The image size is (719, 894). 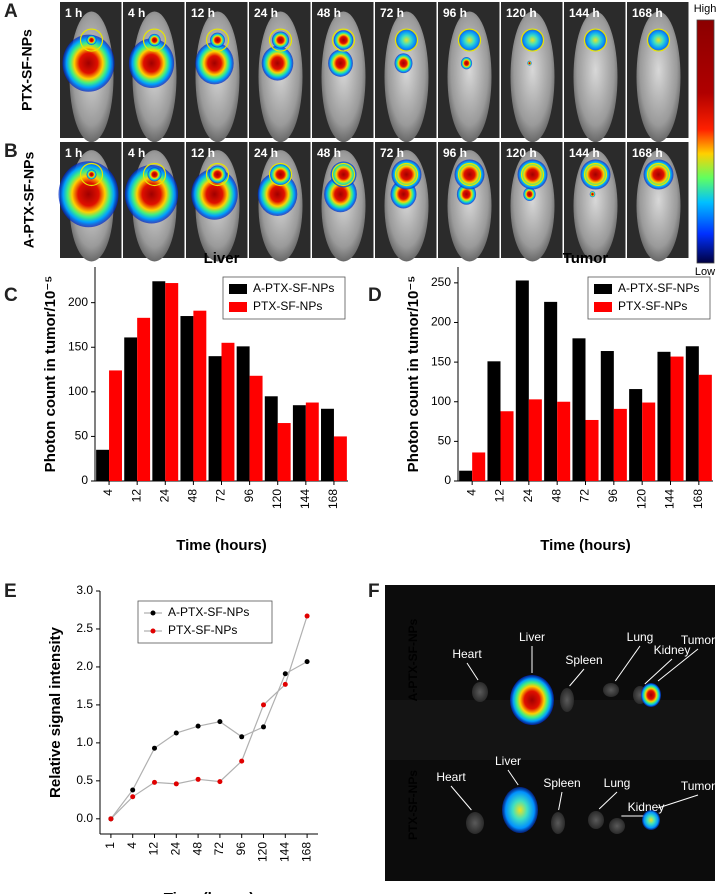 What do you see at coordinates (266, 153) in the screenshot?
I see `time-label: 24 h` at bounding box center [266, 153].